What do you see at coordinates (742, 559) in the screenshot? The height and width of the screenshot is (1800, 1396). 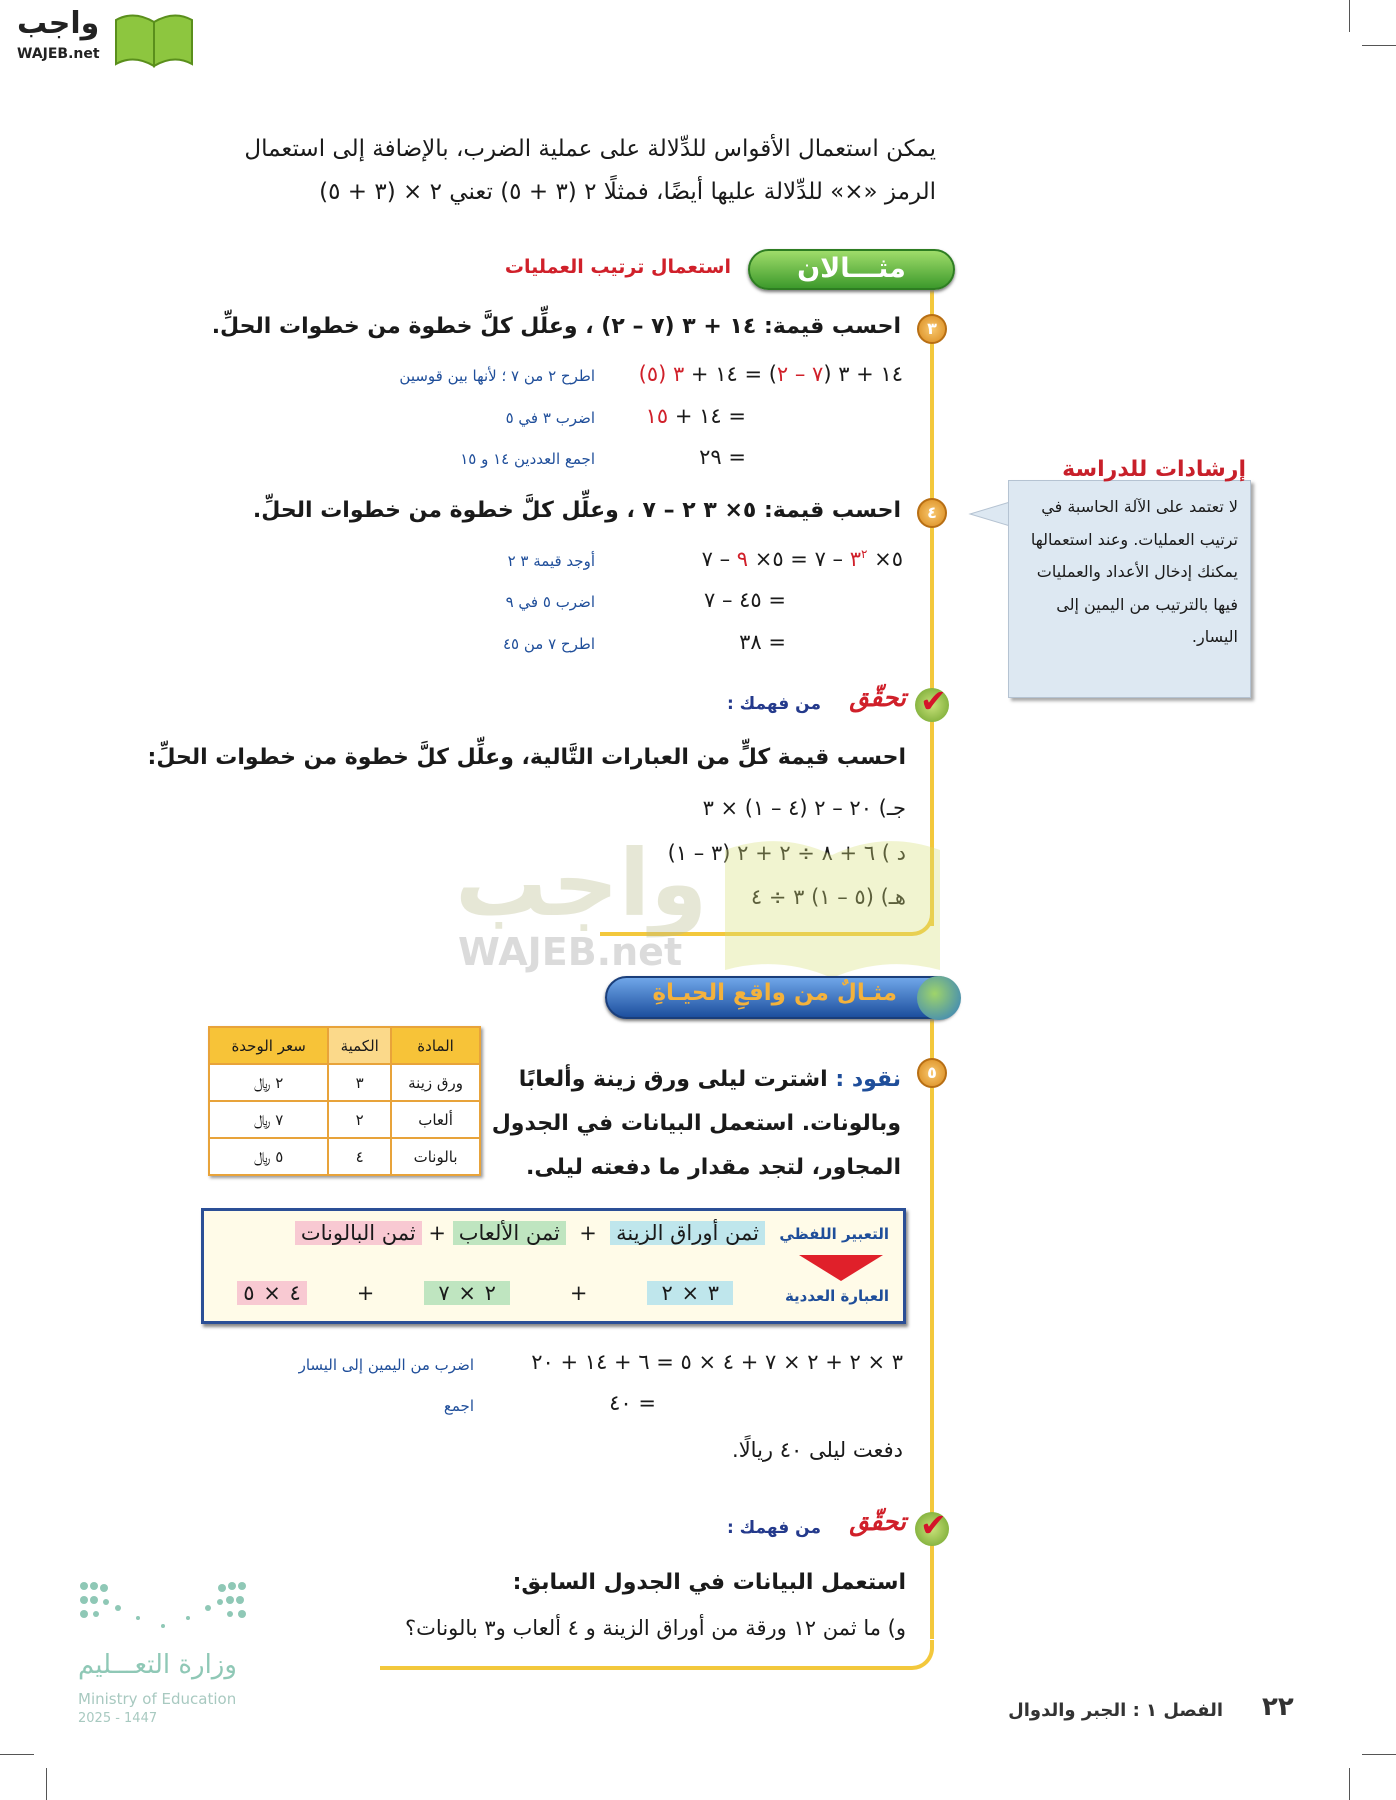 I see `math-highlight: ٩` at bounding box center [742, 559].